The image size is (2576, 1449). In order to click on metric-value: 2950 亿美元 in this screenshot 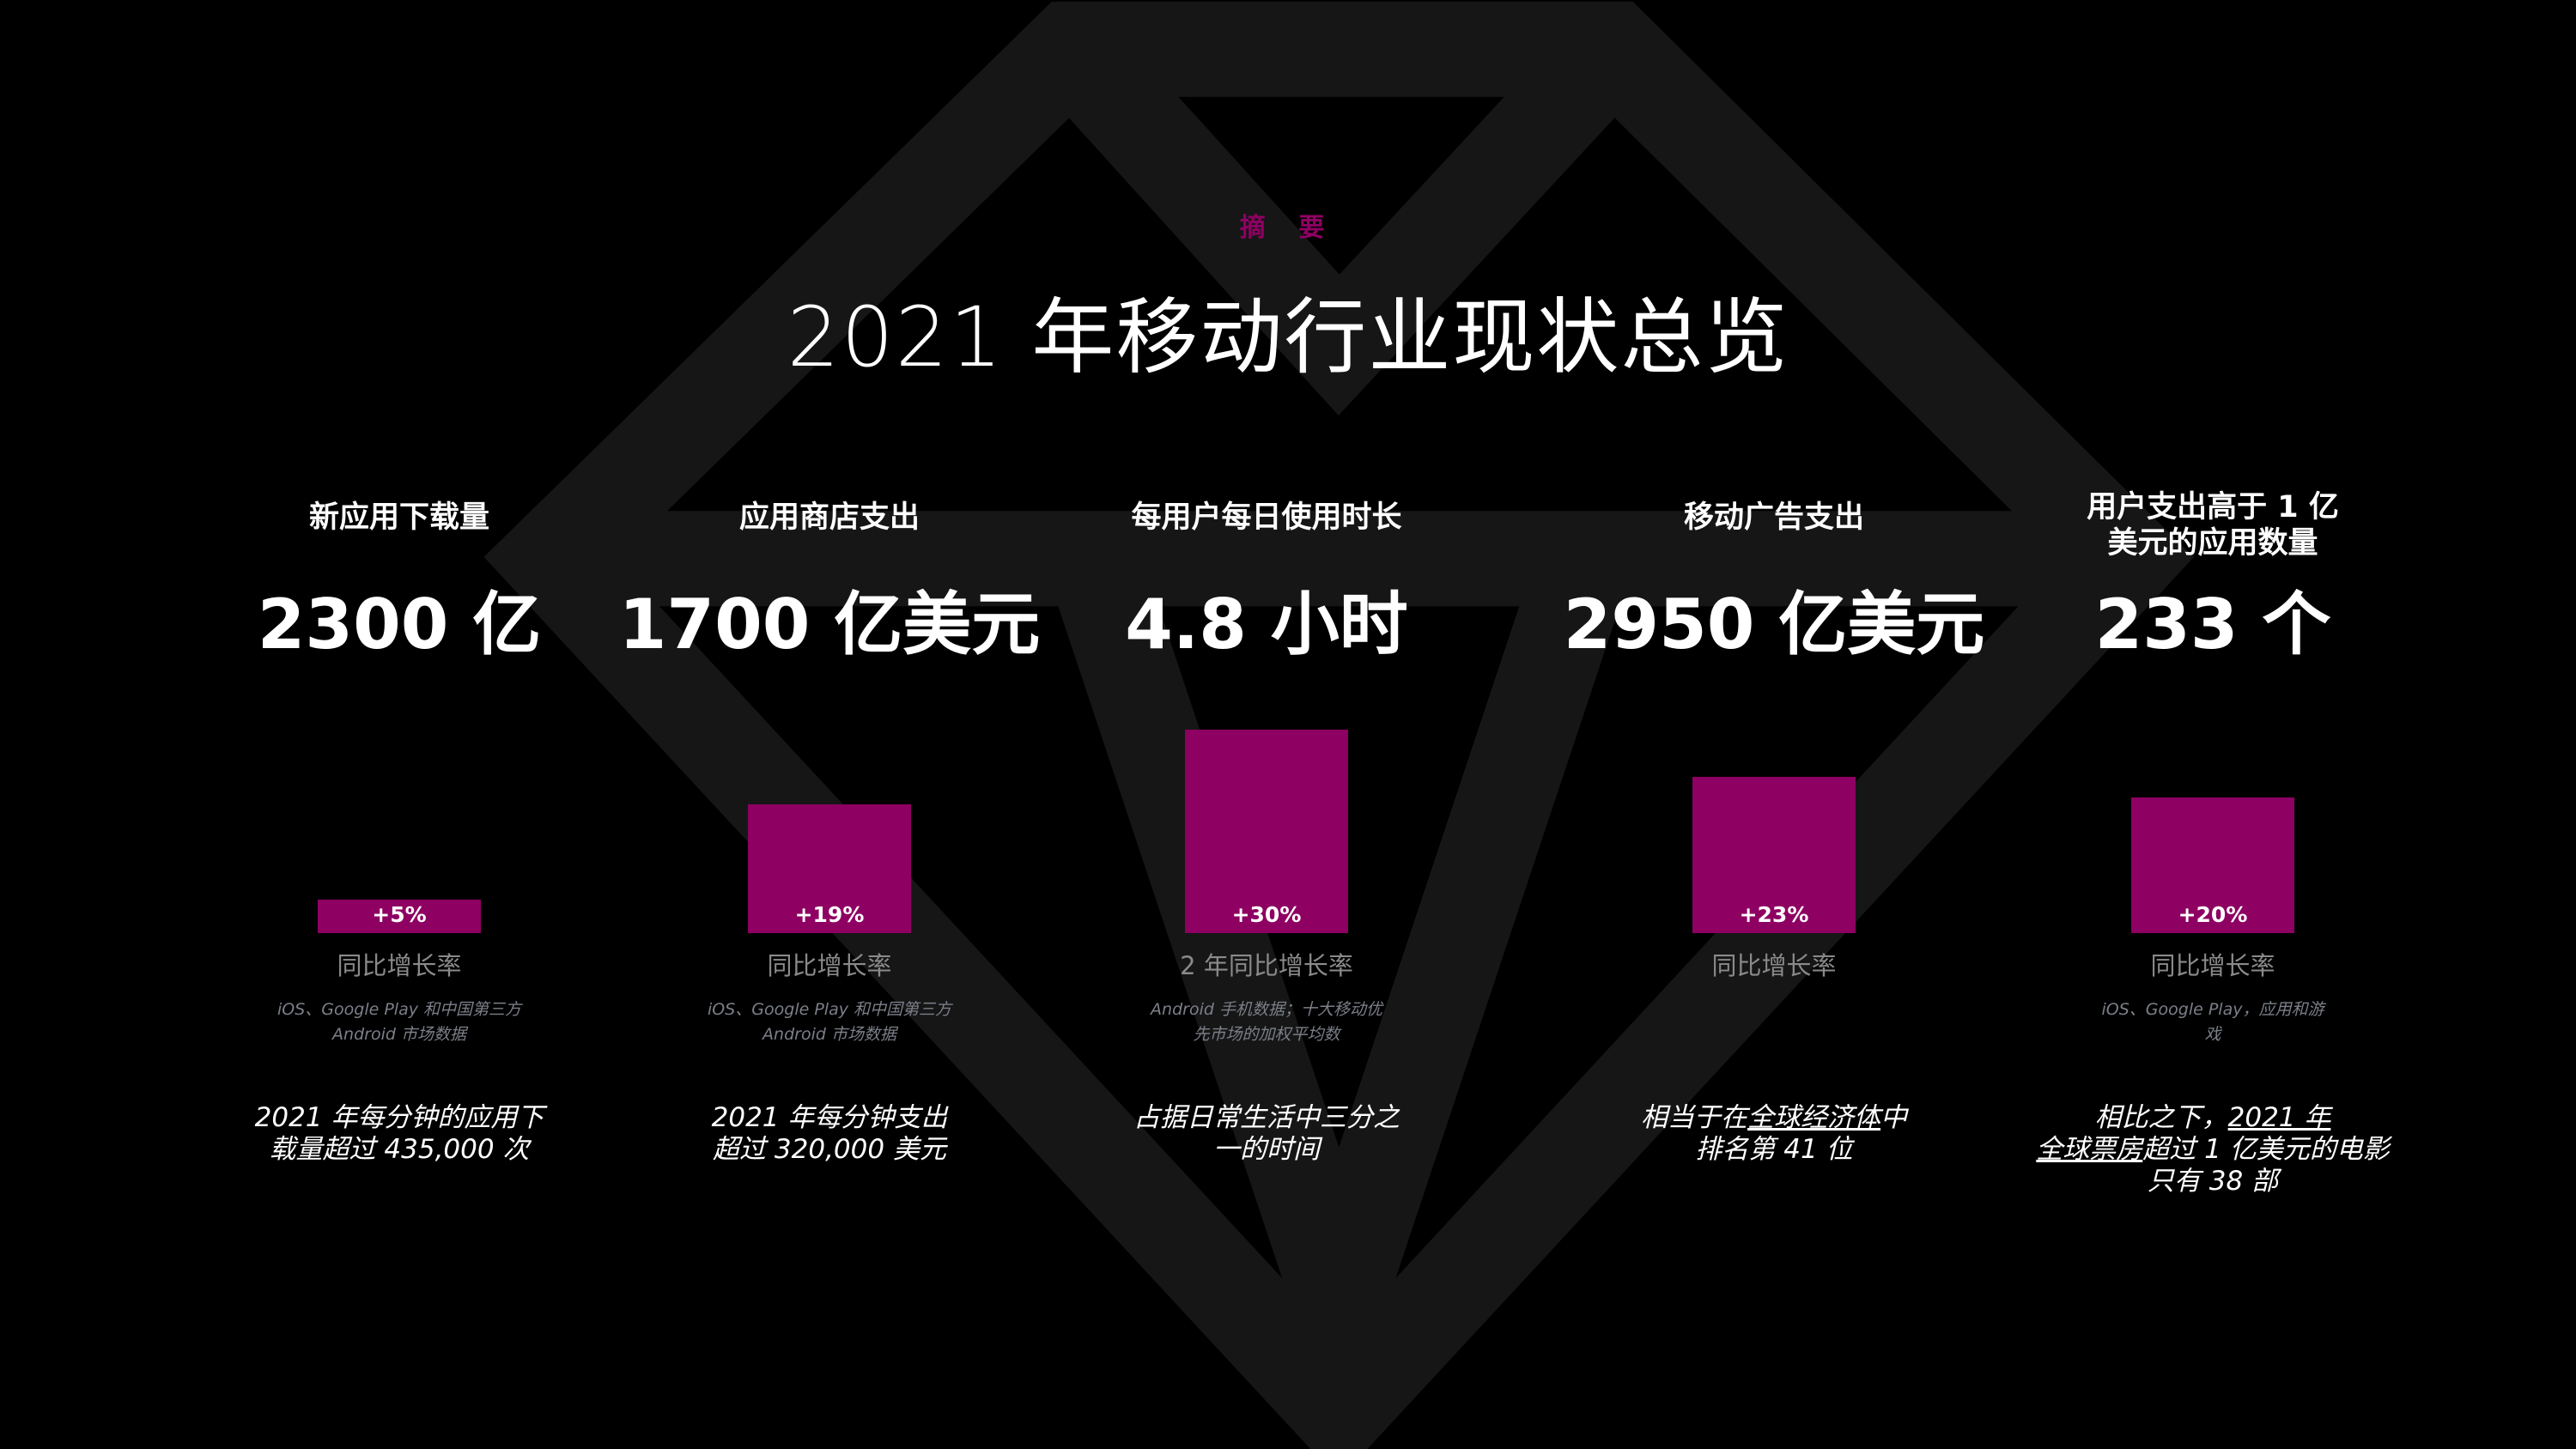, I will do `click(1774, 624)`.